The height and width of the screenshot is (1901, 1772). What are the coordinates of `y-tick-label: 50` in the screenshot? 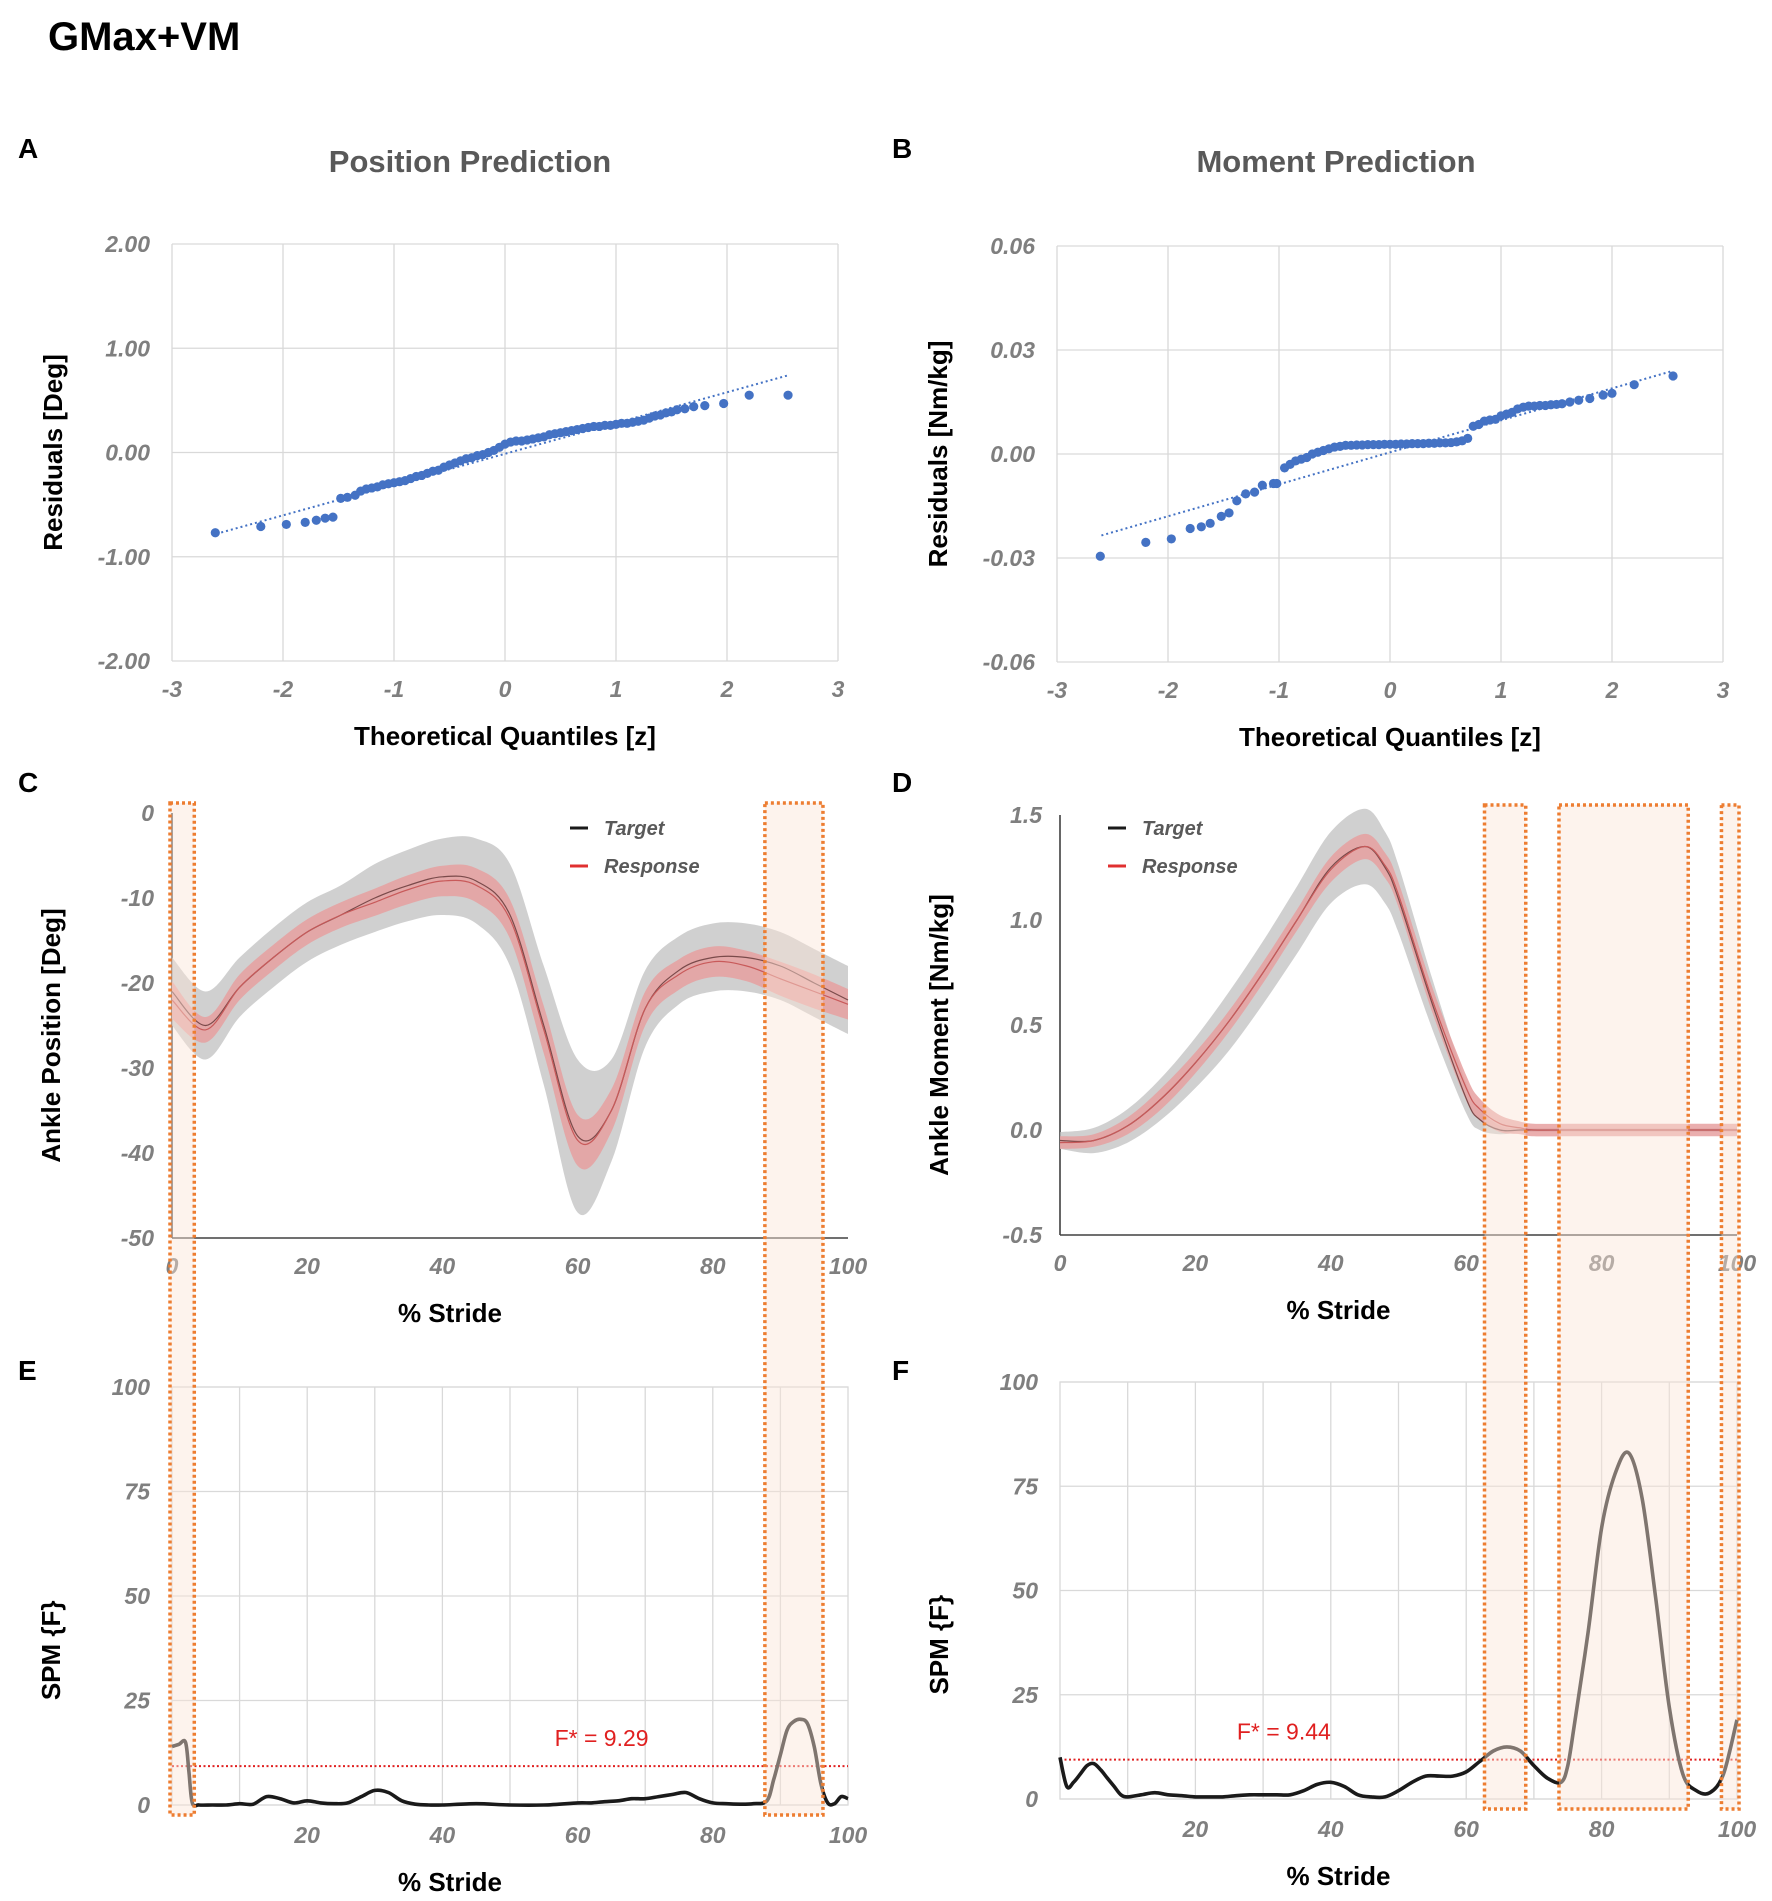 It's located at (1025, 1591).